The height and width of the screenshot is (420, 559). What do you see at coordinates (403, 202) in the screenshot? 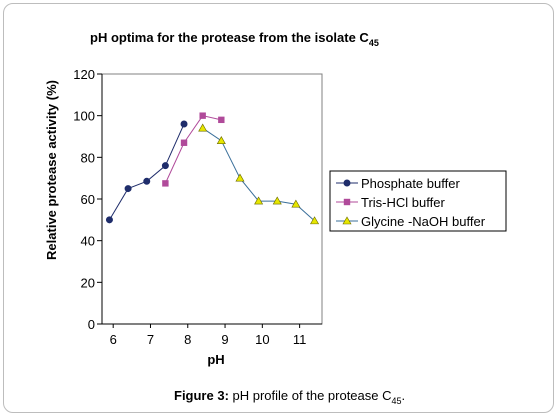
I see `legend-label: Tris-HCl buffer` at bounding box center [403, 202].